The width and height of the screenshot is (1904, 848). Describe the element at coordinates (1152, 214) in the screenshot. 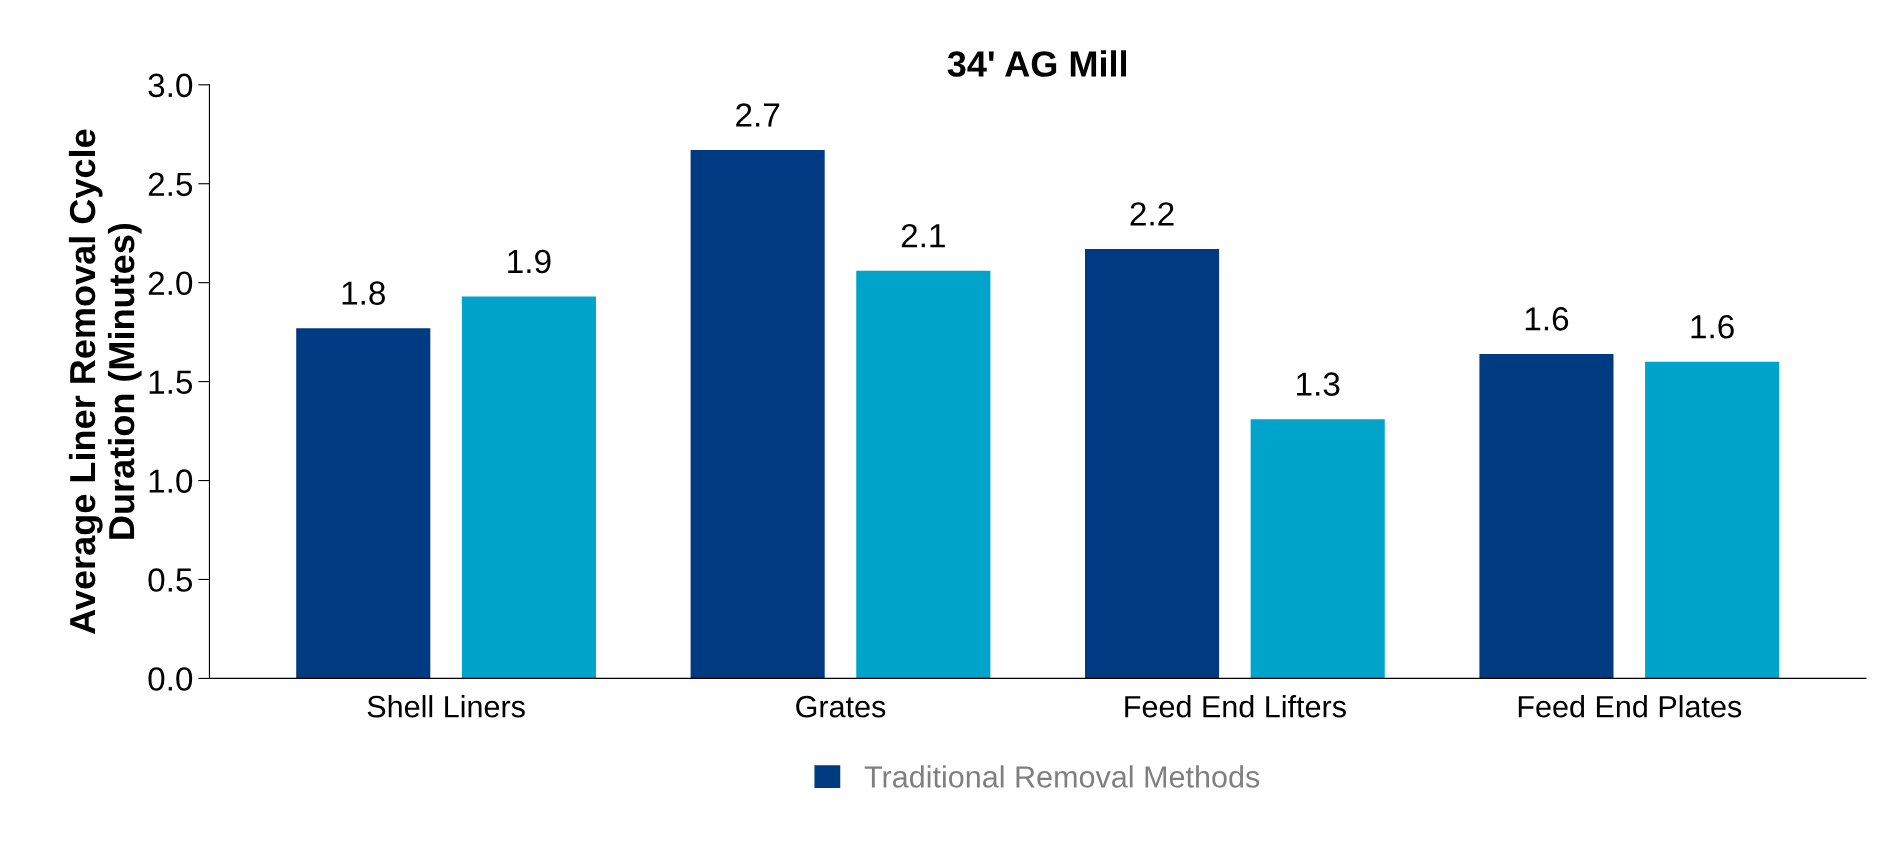

I see `data-label: 2.2` at that location.